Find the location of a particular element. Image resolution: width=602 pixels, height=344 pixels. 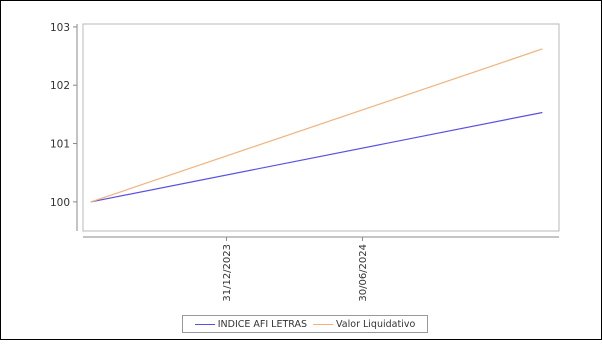

legend: INDICE AFI LETRAS Valor Liquidativo is located at coordinates (305, 324).